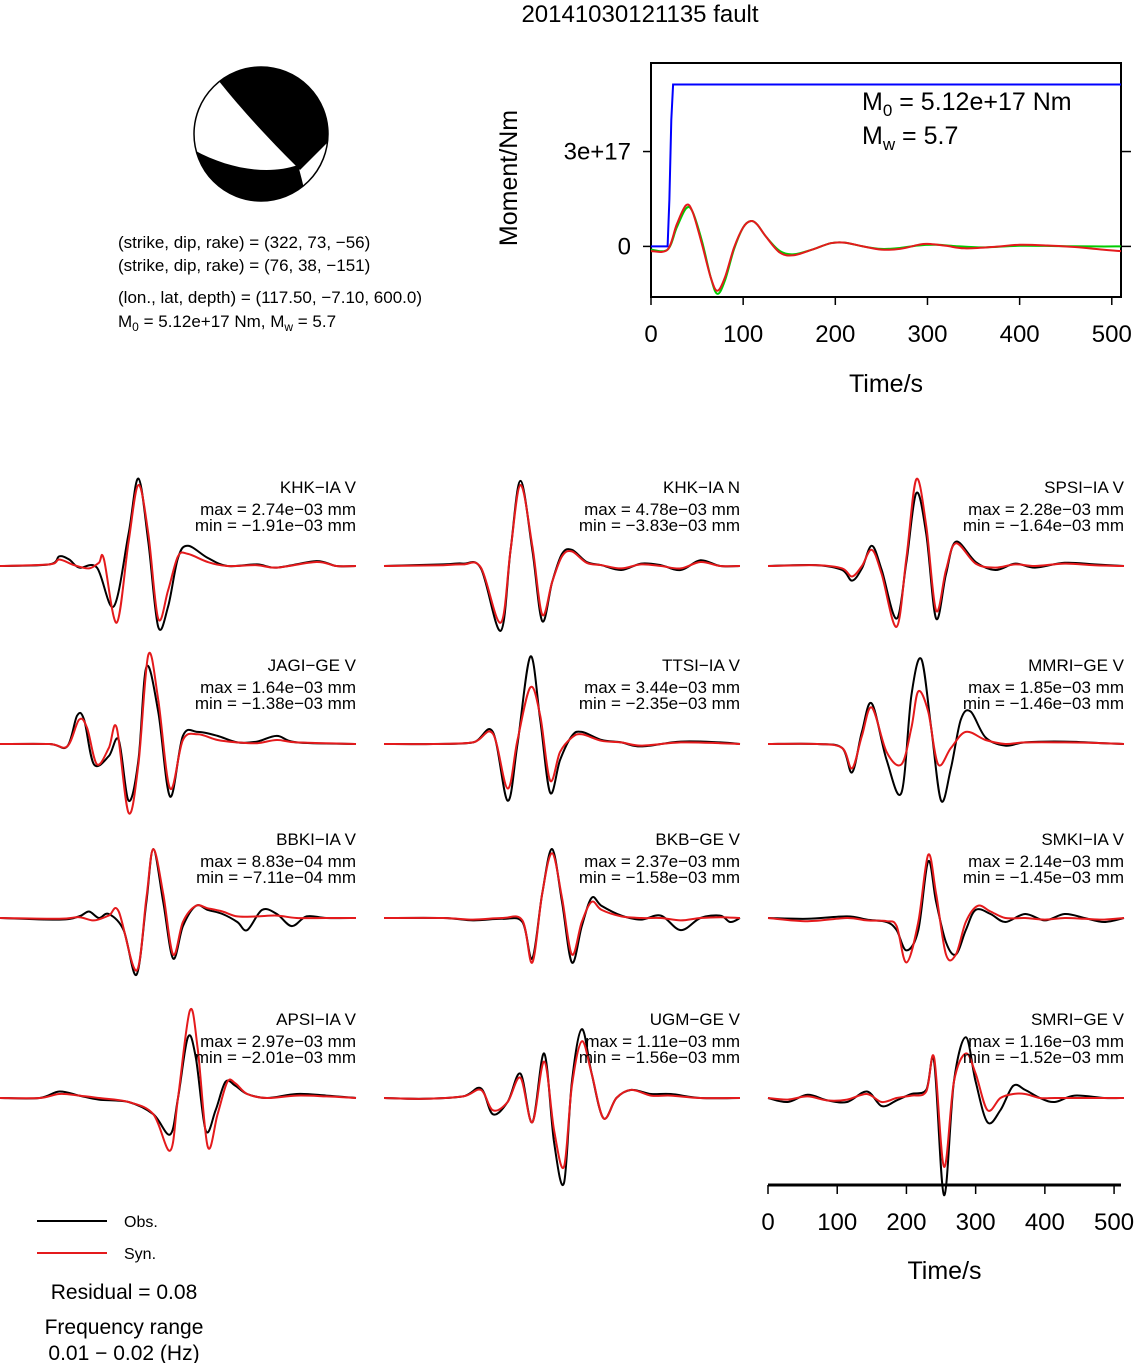 This screenshot has height=1363, width=1139. Describe the element at coordinates (886, 384) in the screenshot. I see `stf-x-axis-label: Time/s` at that location.